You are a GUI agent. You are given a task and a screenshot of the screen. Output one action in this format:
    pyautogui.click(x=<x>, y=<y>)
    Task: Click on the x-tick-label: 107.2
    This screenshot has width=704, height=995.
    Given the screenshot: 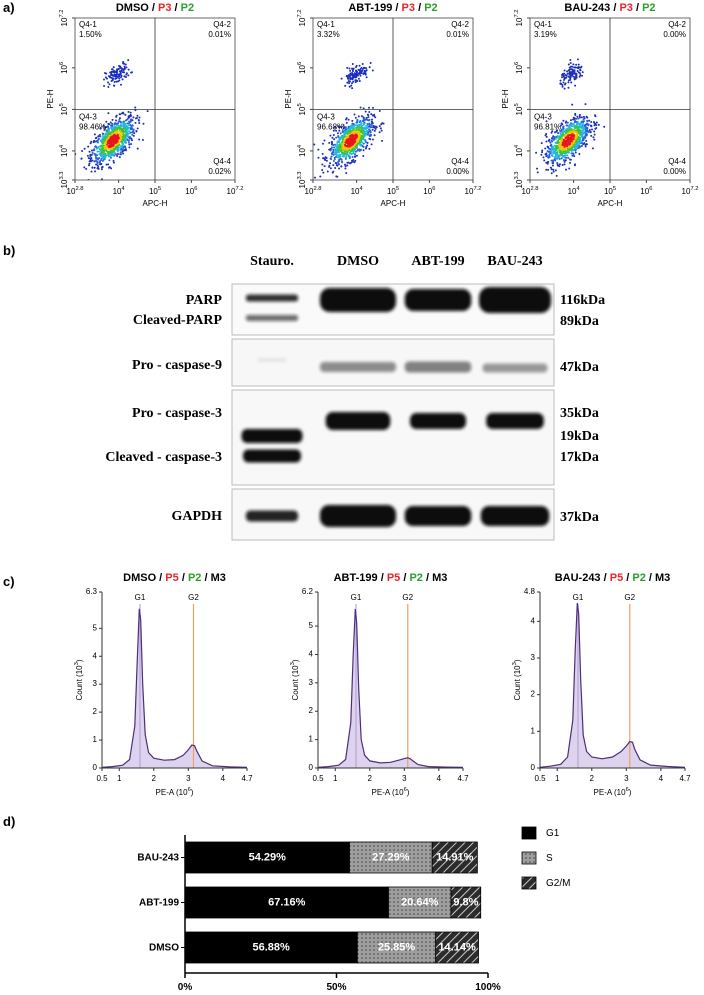 What is the action you would take?
    pyautogui.click(x=473, y=191)
    